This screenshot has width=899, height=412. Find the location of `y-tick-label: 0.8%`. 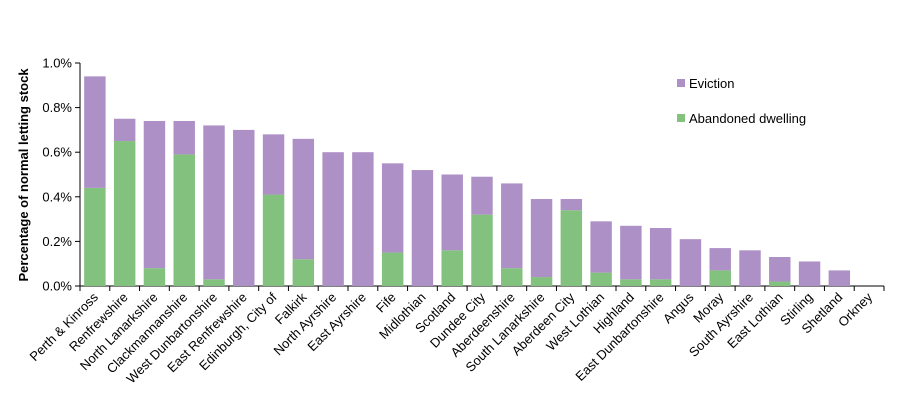

y-tick-label: 0.8% is located at coordinates (57, 107).